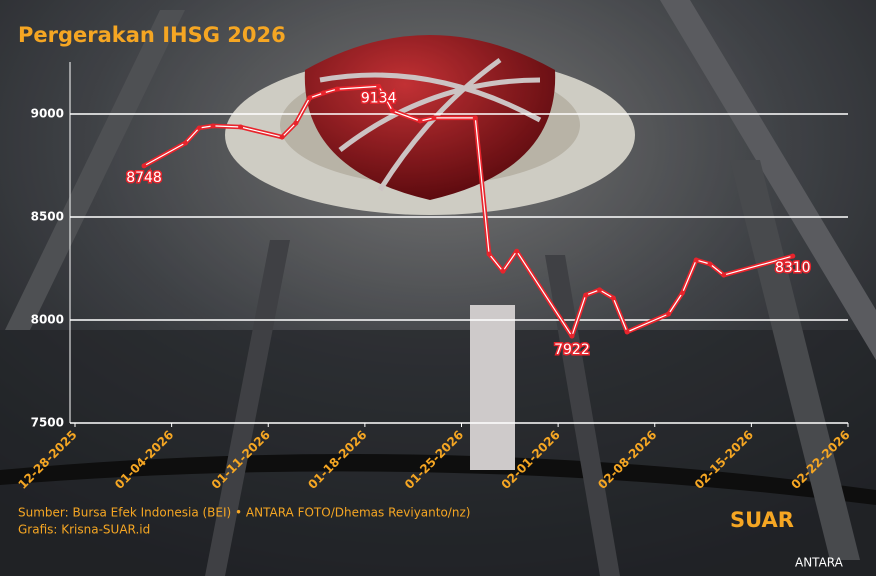  What do you see at coordinates (379, 98) in the screenshot?
I see `value-label: 9134` at bounding box center [379, 98].